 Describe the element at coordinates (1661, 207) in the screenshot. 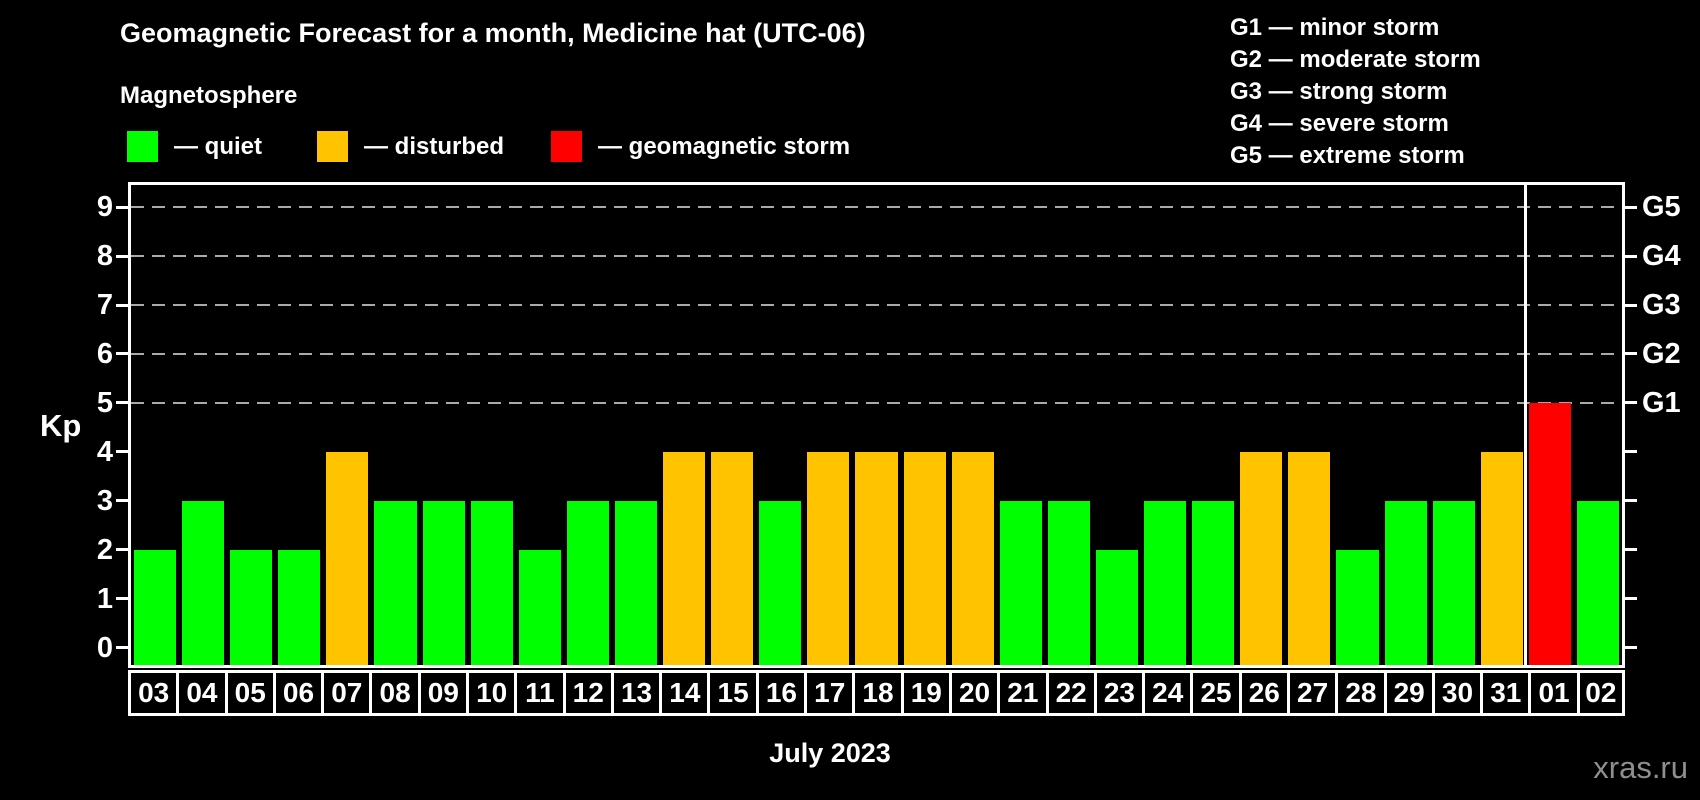

I see `g-scale-label-g5: G5` at that location.